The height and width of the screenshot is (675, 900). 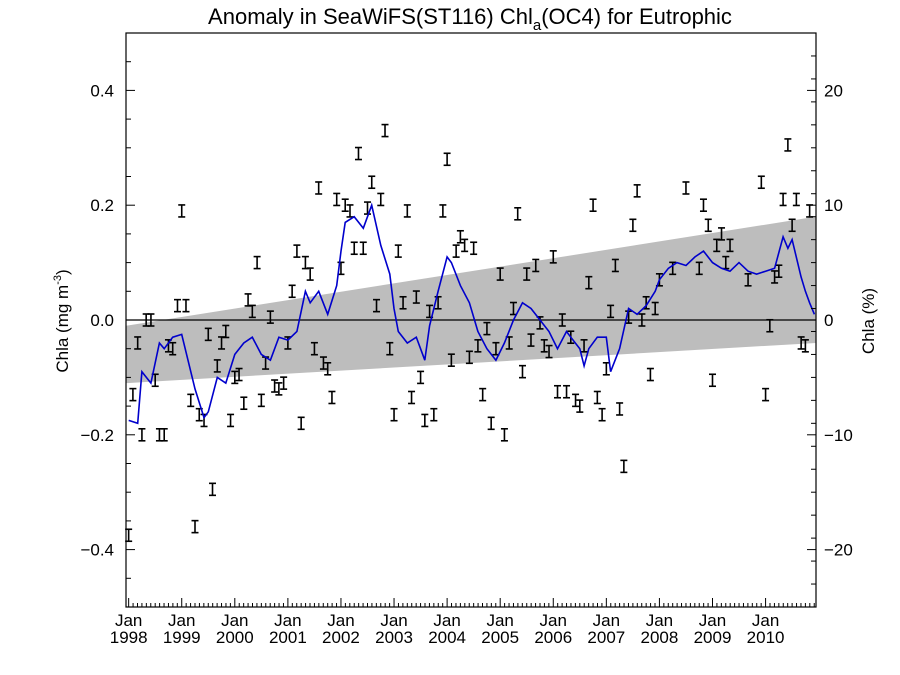 What do you see at coordinates (102, 90) in the screenshot?
I see `left-tick-label: 0.4` at bounding box center [102, 90].